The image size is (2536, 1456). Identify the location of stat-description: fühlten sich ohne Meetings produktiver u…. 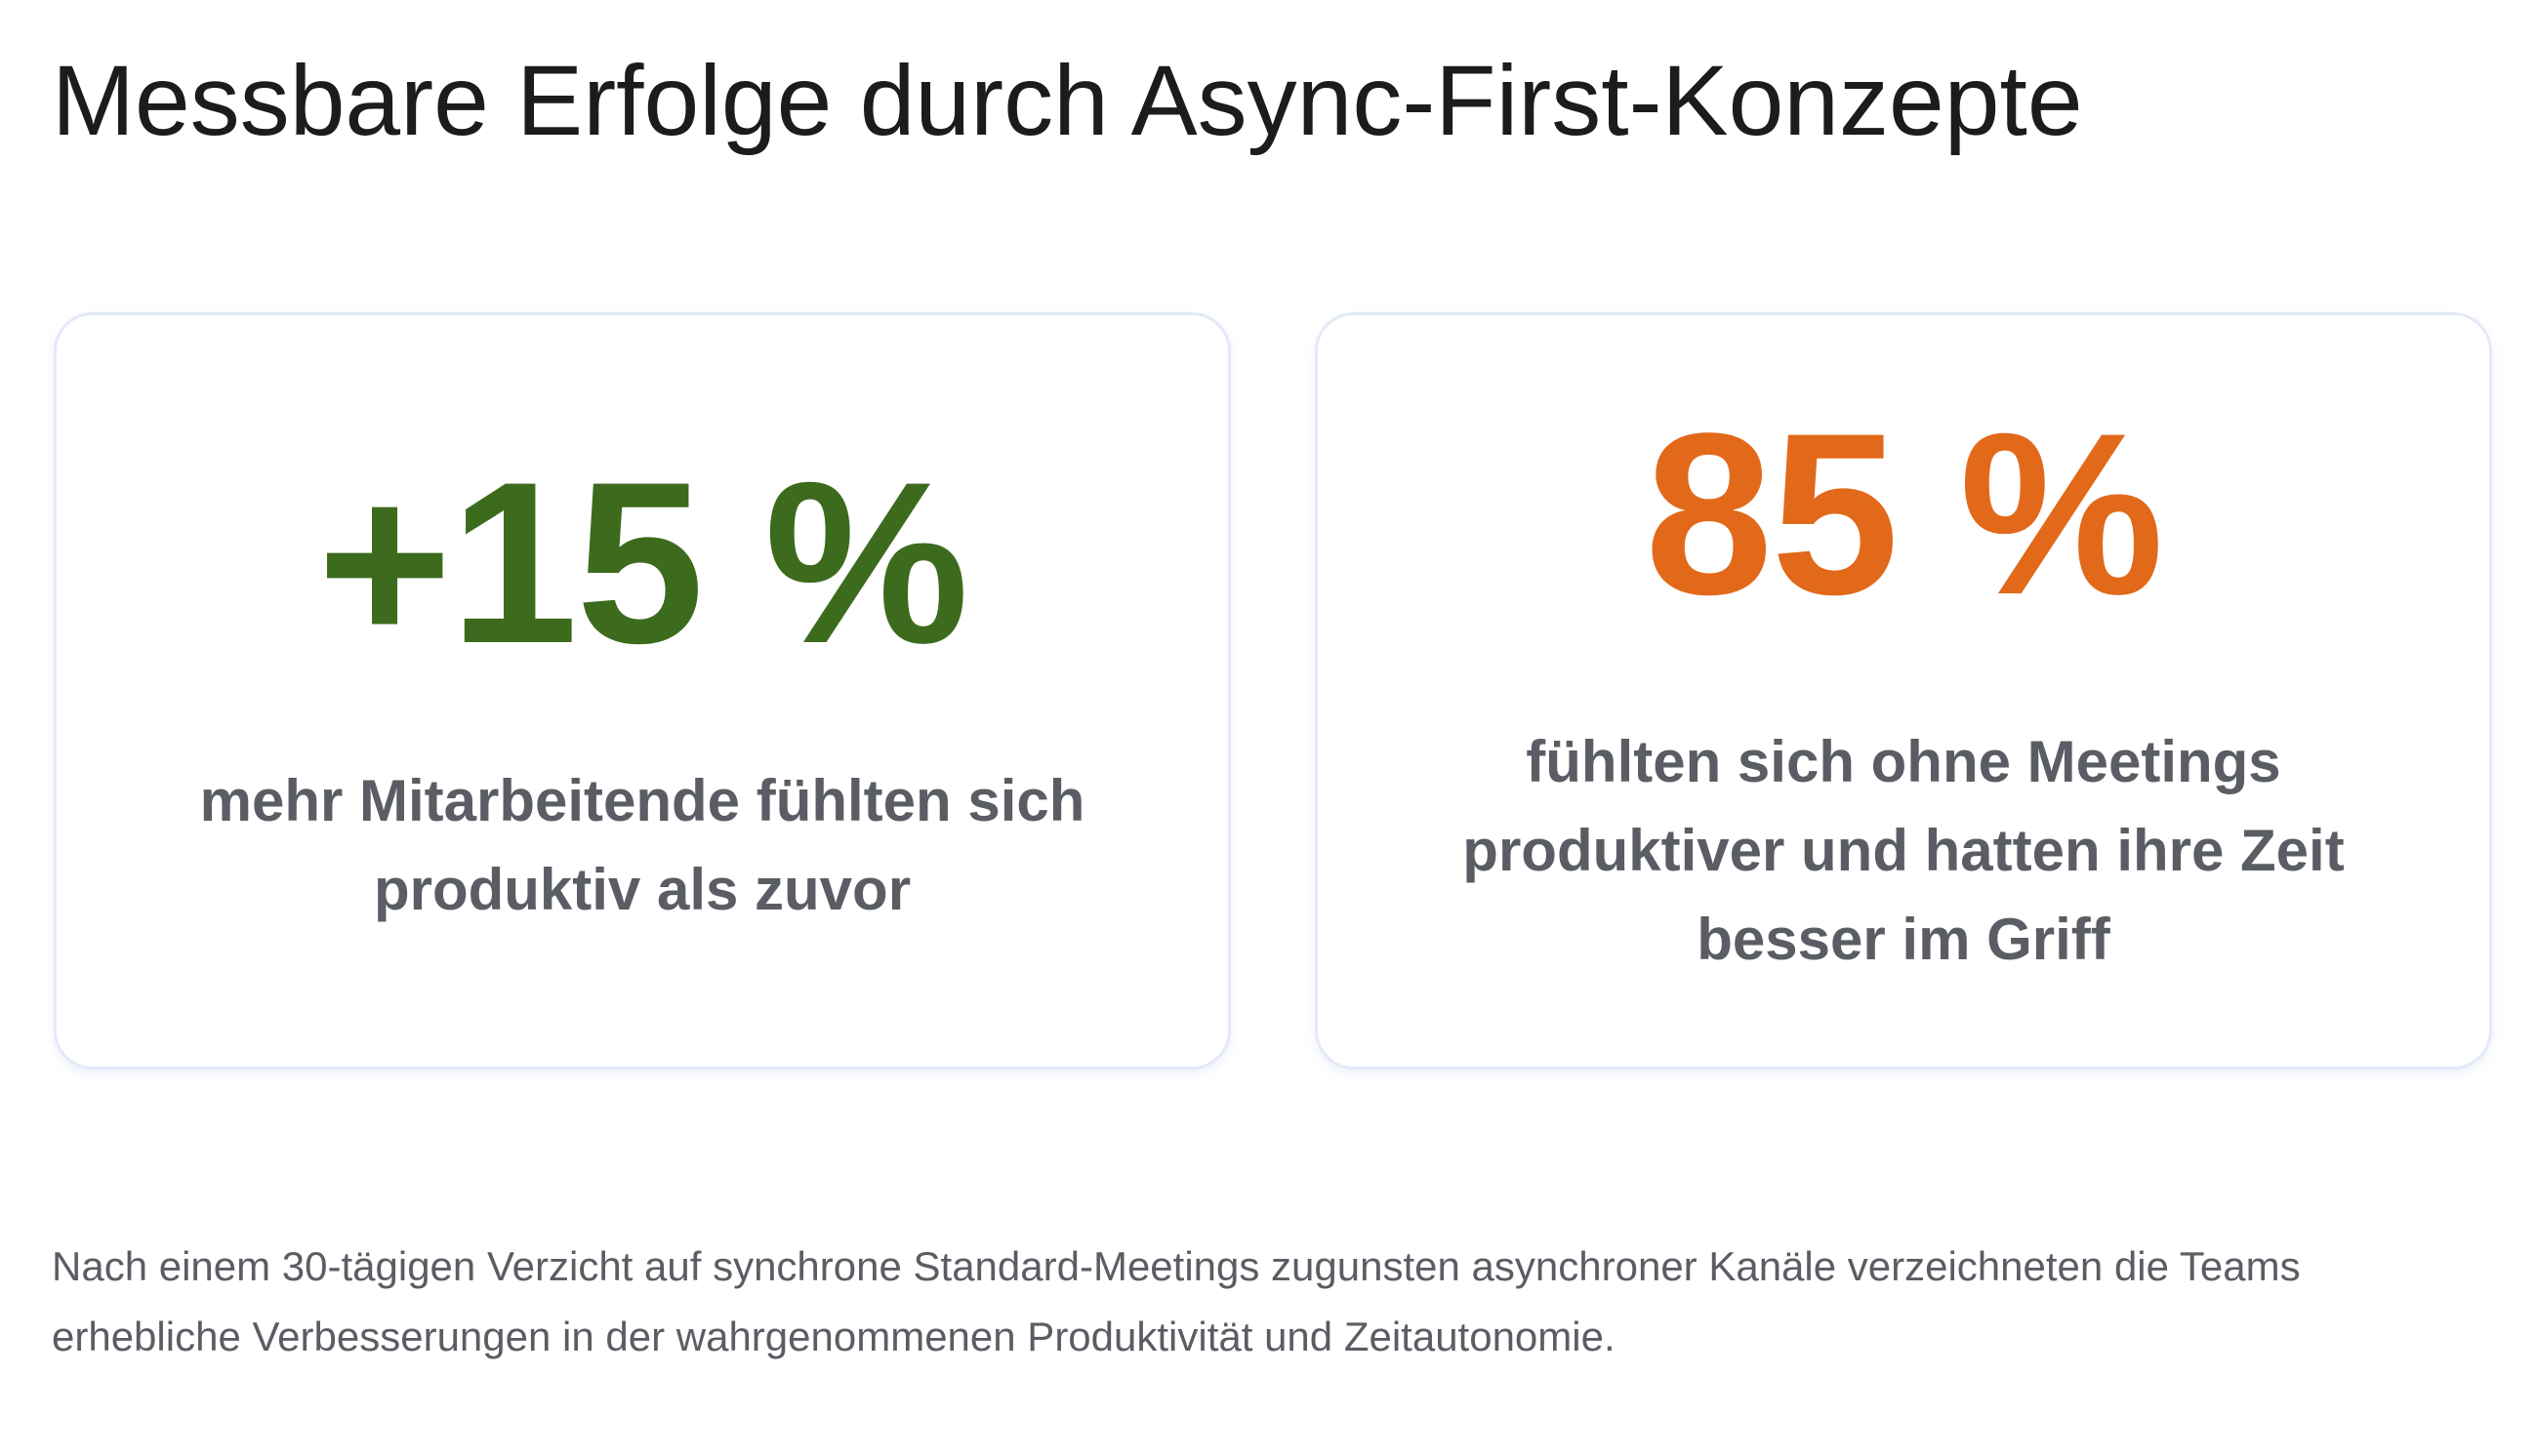
(1904, 850).